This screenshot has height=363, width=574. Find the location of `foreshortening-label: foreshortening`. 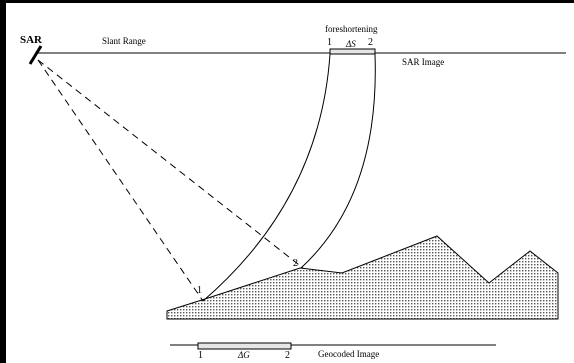

foreshortening-label: foreshortening is located at coordinates (351, 29).